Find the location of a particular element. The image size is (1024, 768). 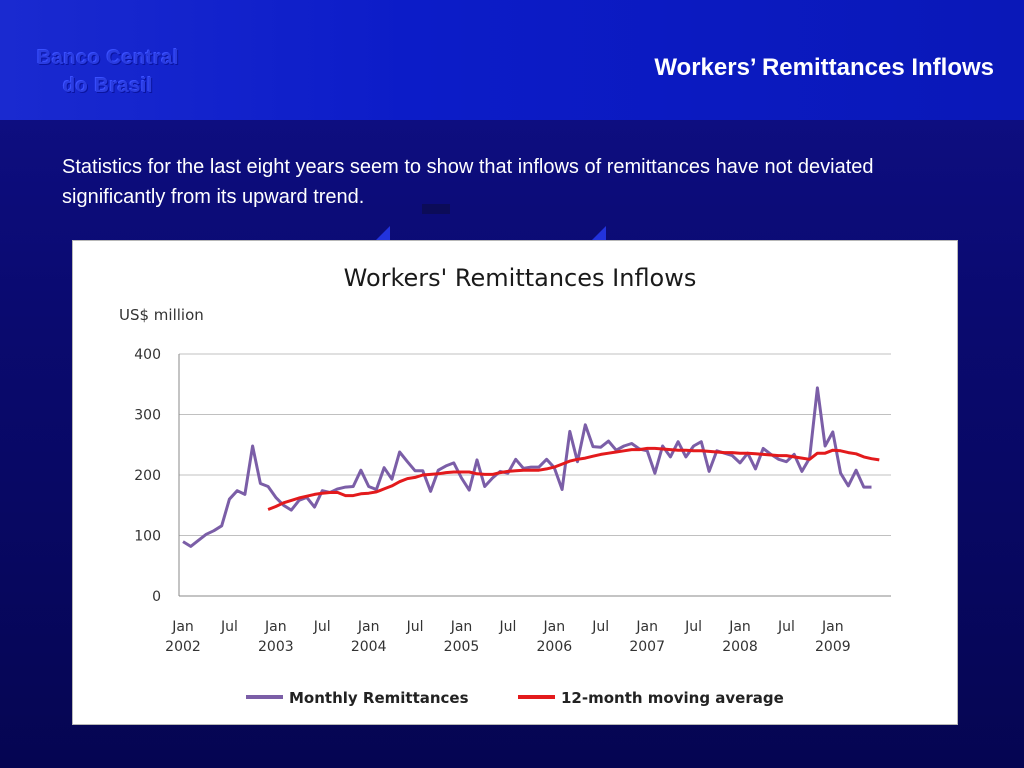

x-tick-year-2003: 2003 is located at coordinates (276, 647).